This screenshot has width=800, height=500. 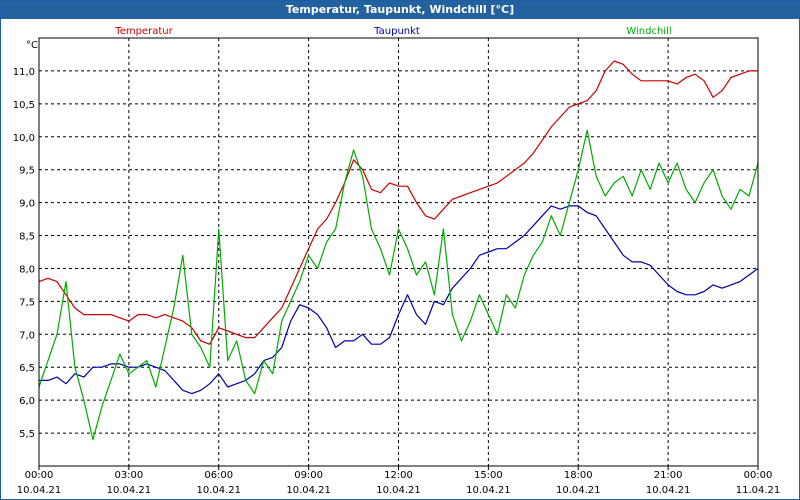 What do you see at coordinates (27, 204) in the screenshot?
I see `y-tick-label: 9,0` at bounding box center [27, 204].